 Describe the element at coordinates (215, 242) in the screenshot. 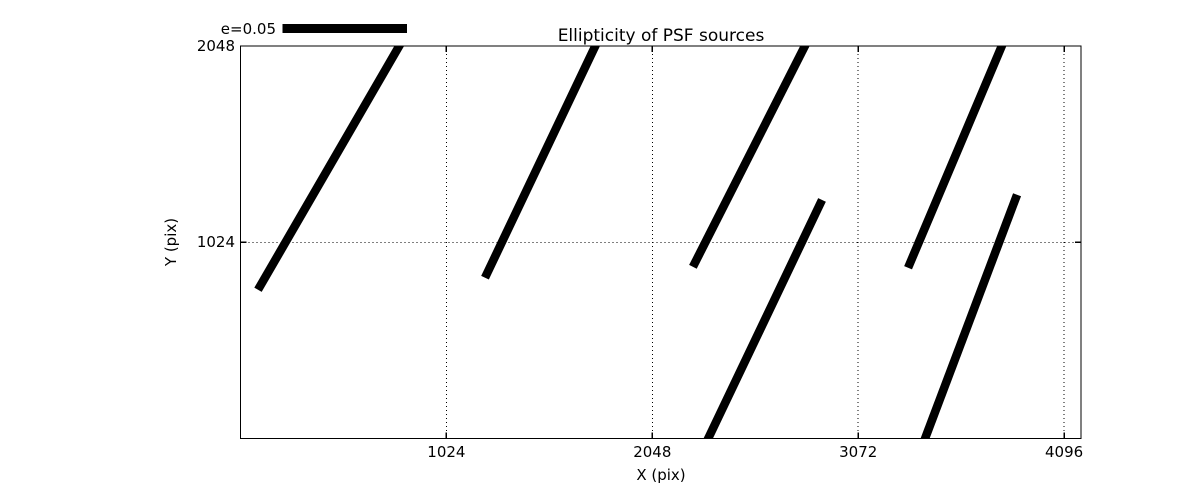

I see `y-tick-label: 1024` at that location.